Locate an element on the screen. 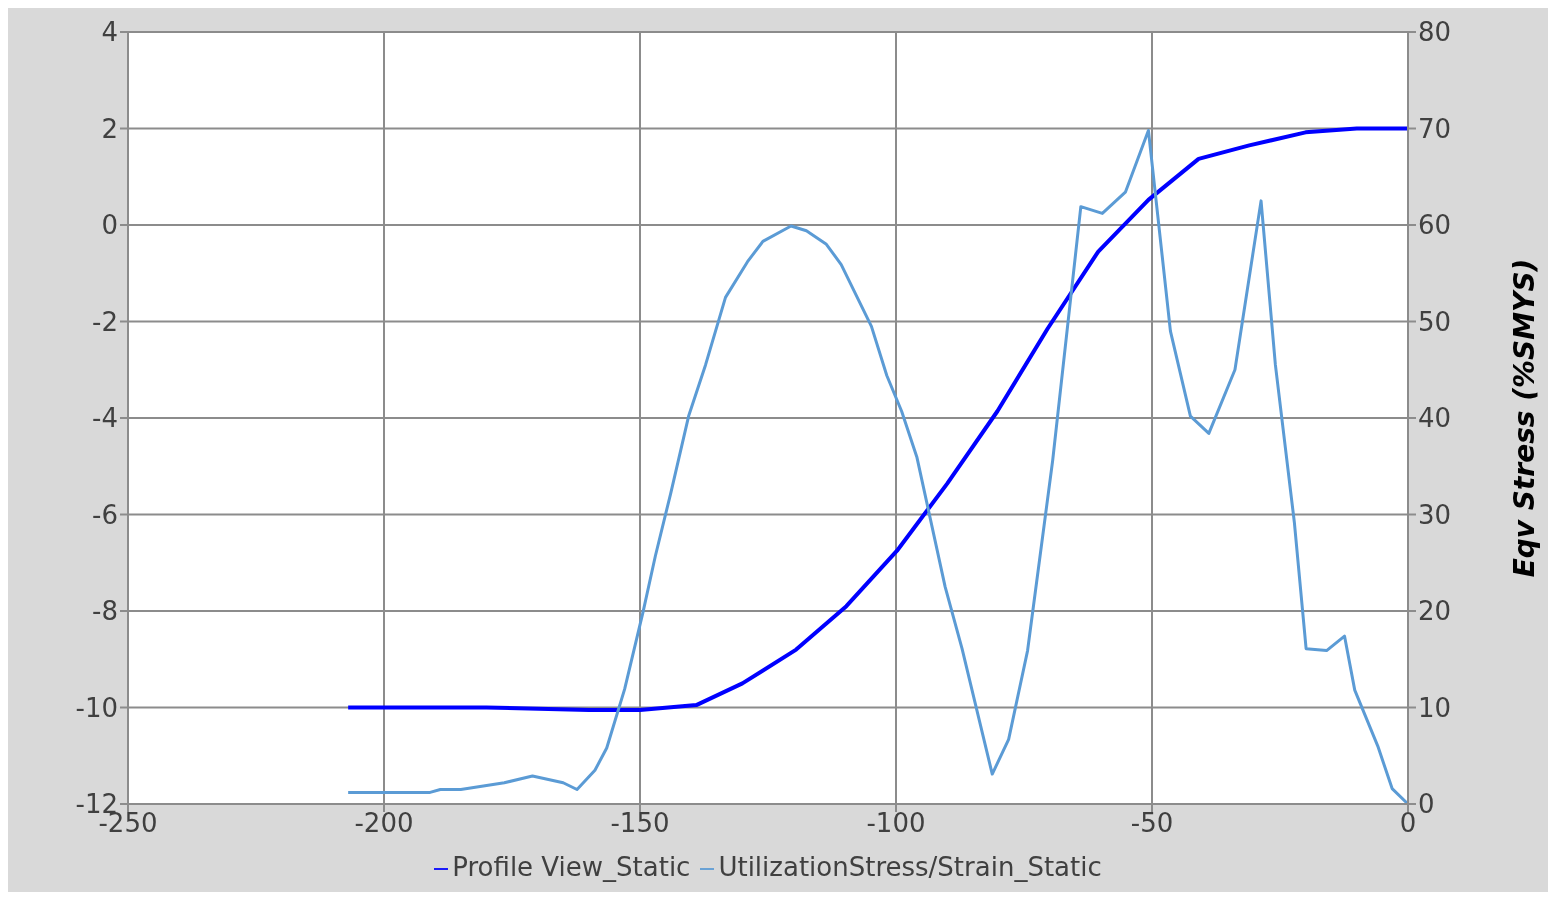 The image size is (1555, 900). y2-tick-label: 0 is located at coordinates (1426, 804).